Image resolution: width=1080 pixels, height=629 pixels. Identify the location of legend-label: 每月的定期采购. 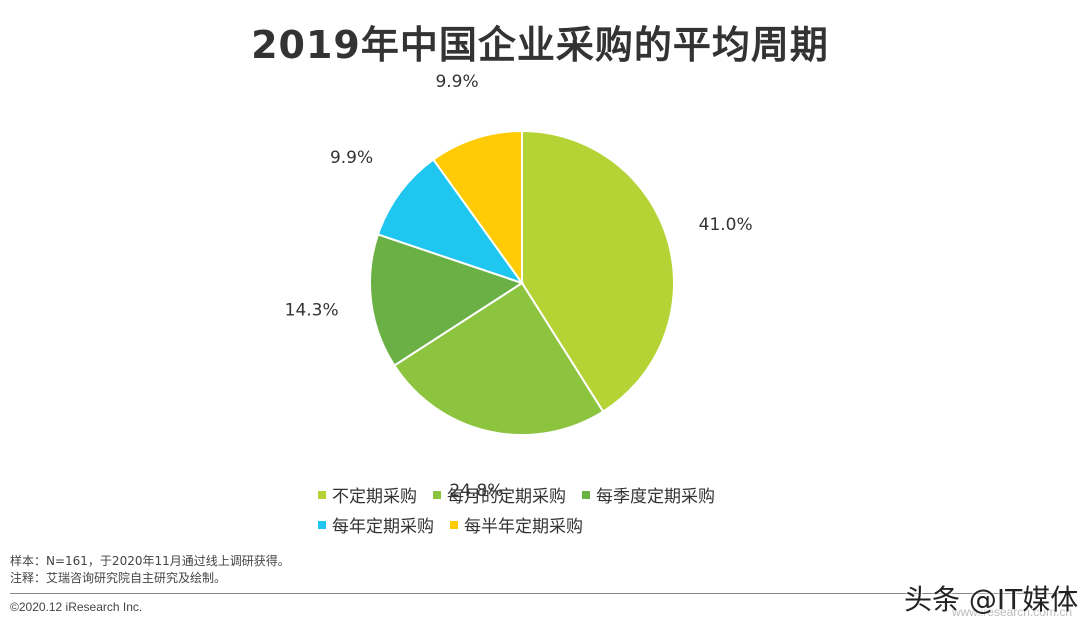
(506, 497).